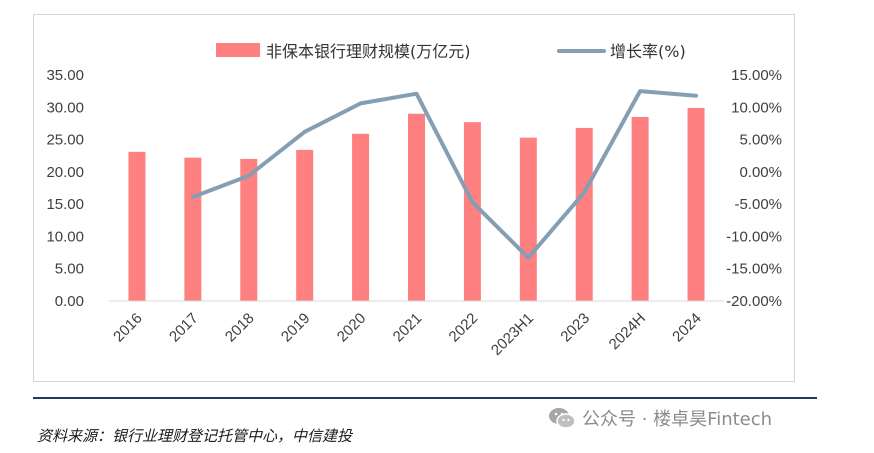 The width and height of the screenshot is (874, 453). Describe the element at coordinates (65, 107) in the screenshot. I see `left-tick-label: 30.00` at that location.